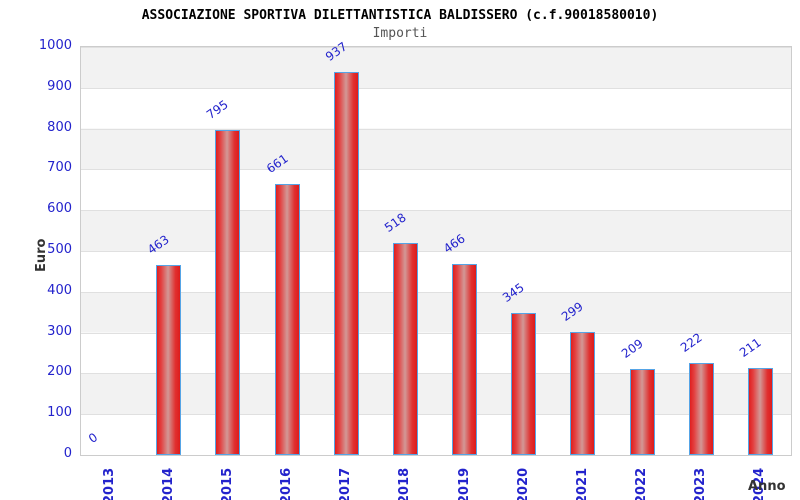  I want to click on bar-2024, so click(760, 411).